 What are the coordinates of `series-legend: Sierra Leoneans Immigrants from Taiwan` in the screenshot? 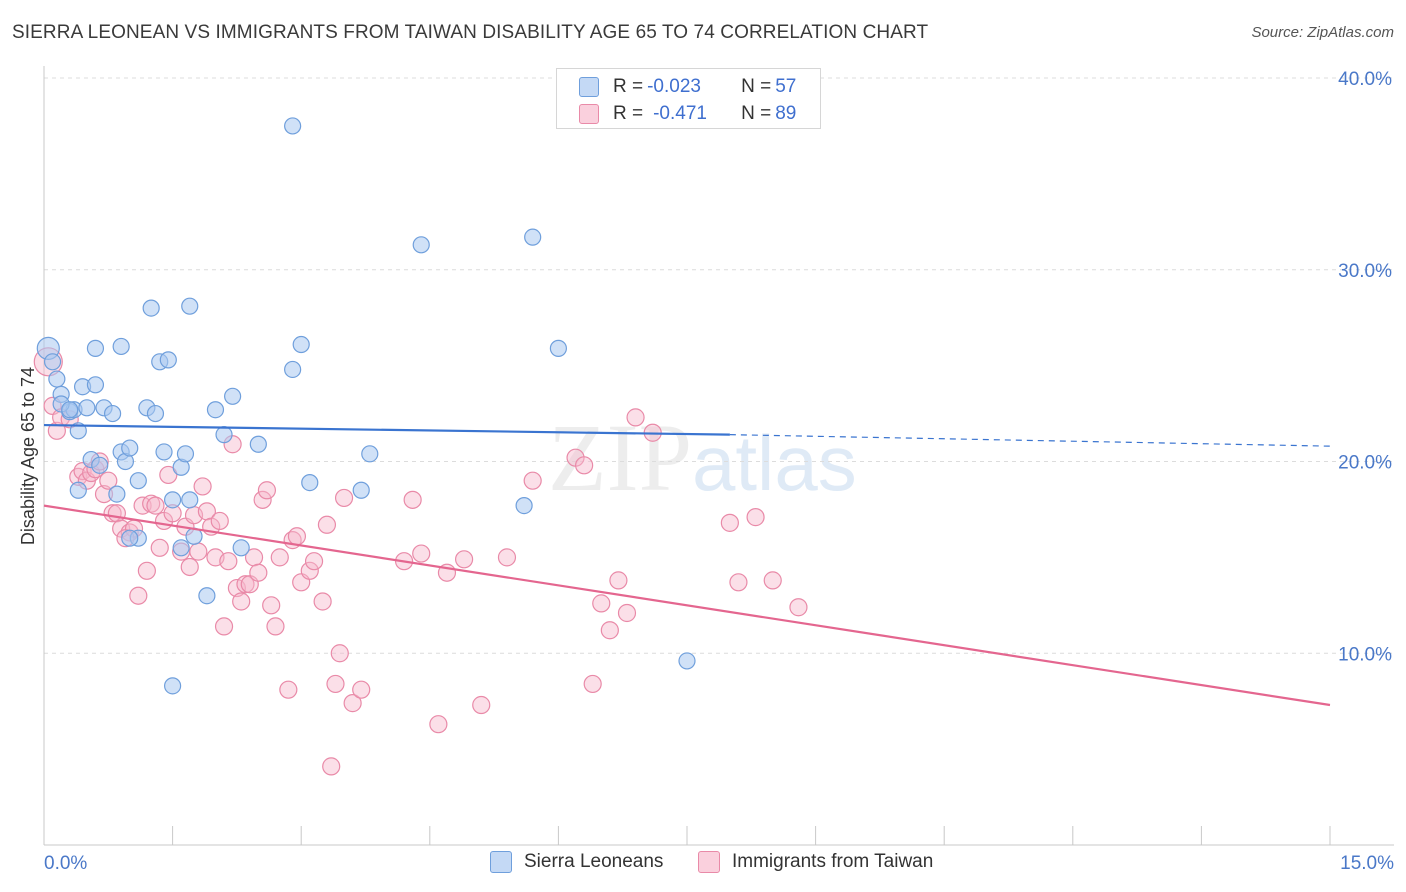 It's located at (703, 864).